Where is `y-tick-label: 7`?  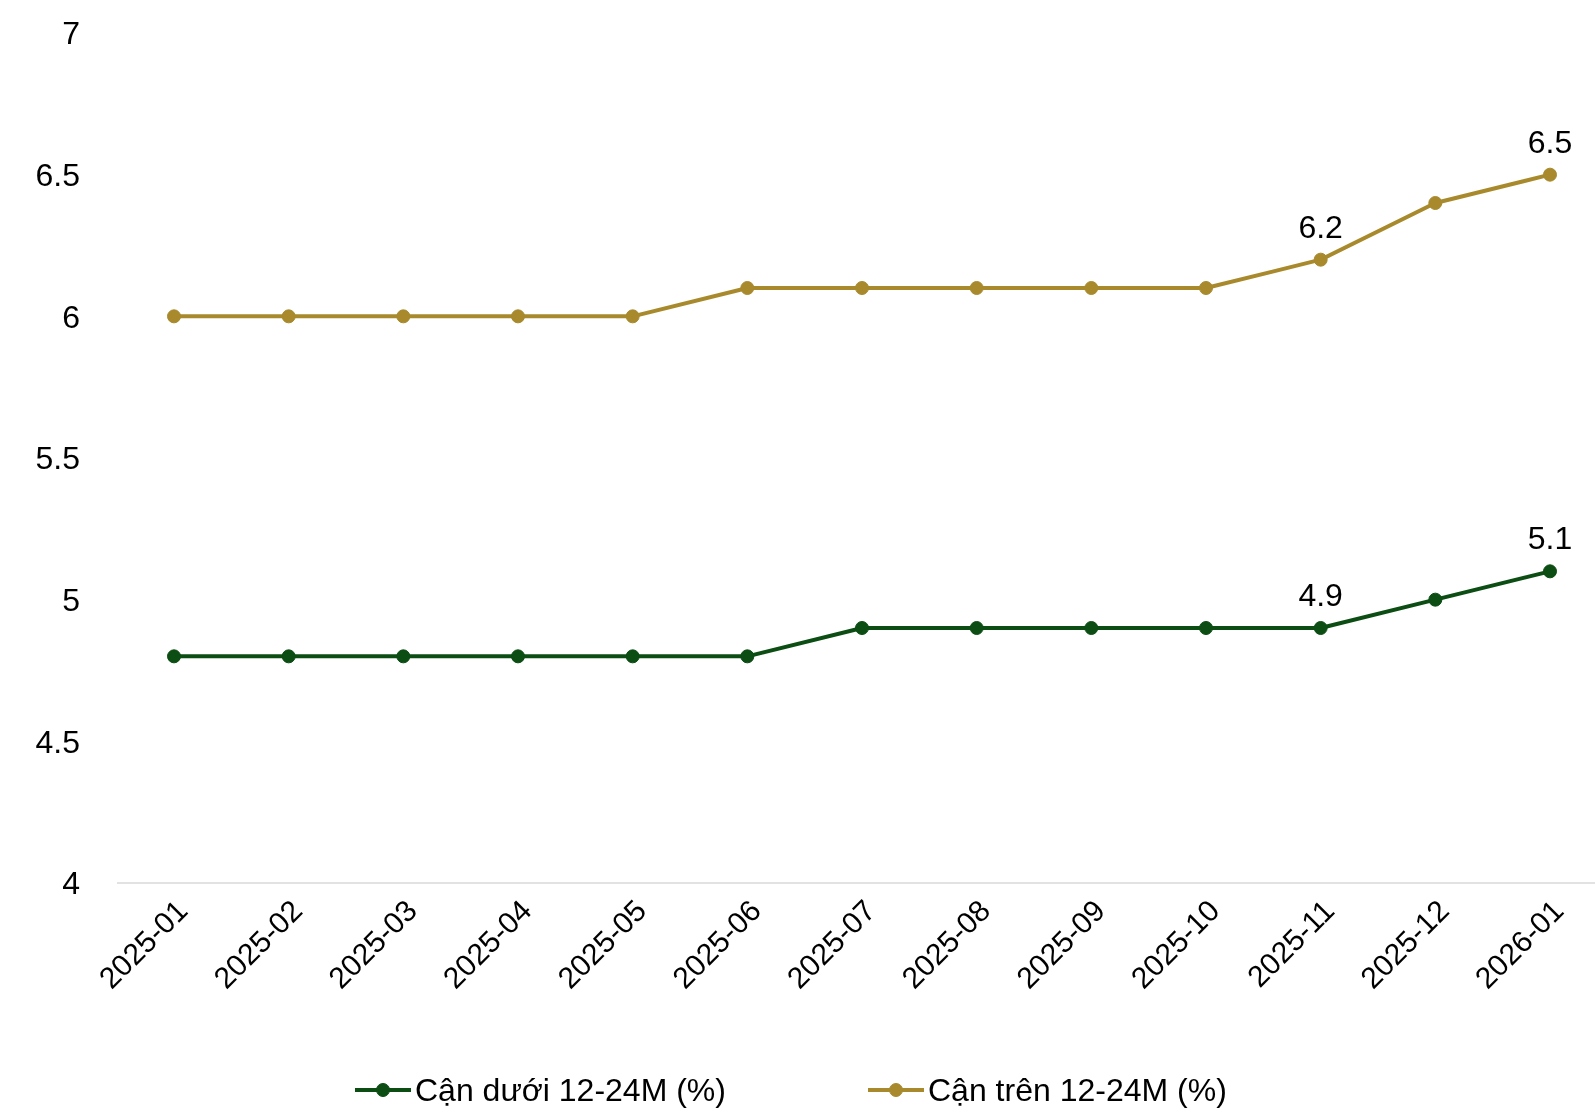
y-tick-label: 7 is located at coordinates (71, 33).